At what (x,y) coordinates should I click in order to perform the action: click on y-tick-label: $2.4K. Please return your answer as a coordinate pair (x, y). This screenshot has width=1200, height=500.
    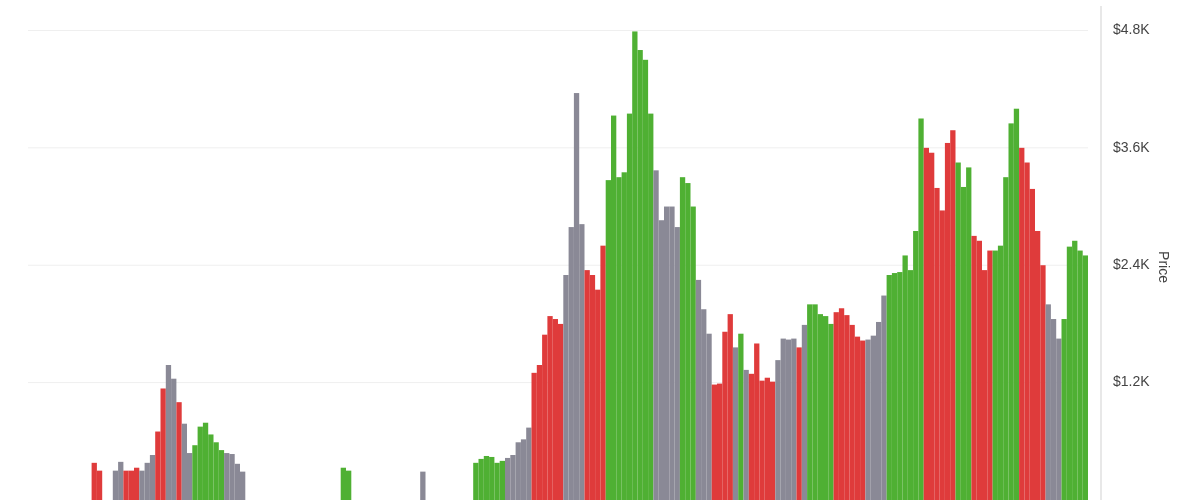
    Looking at the image, I should click on (1132, 263).